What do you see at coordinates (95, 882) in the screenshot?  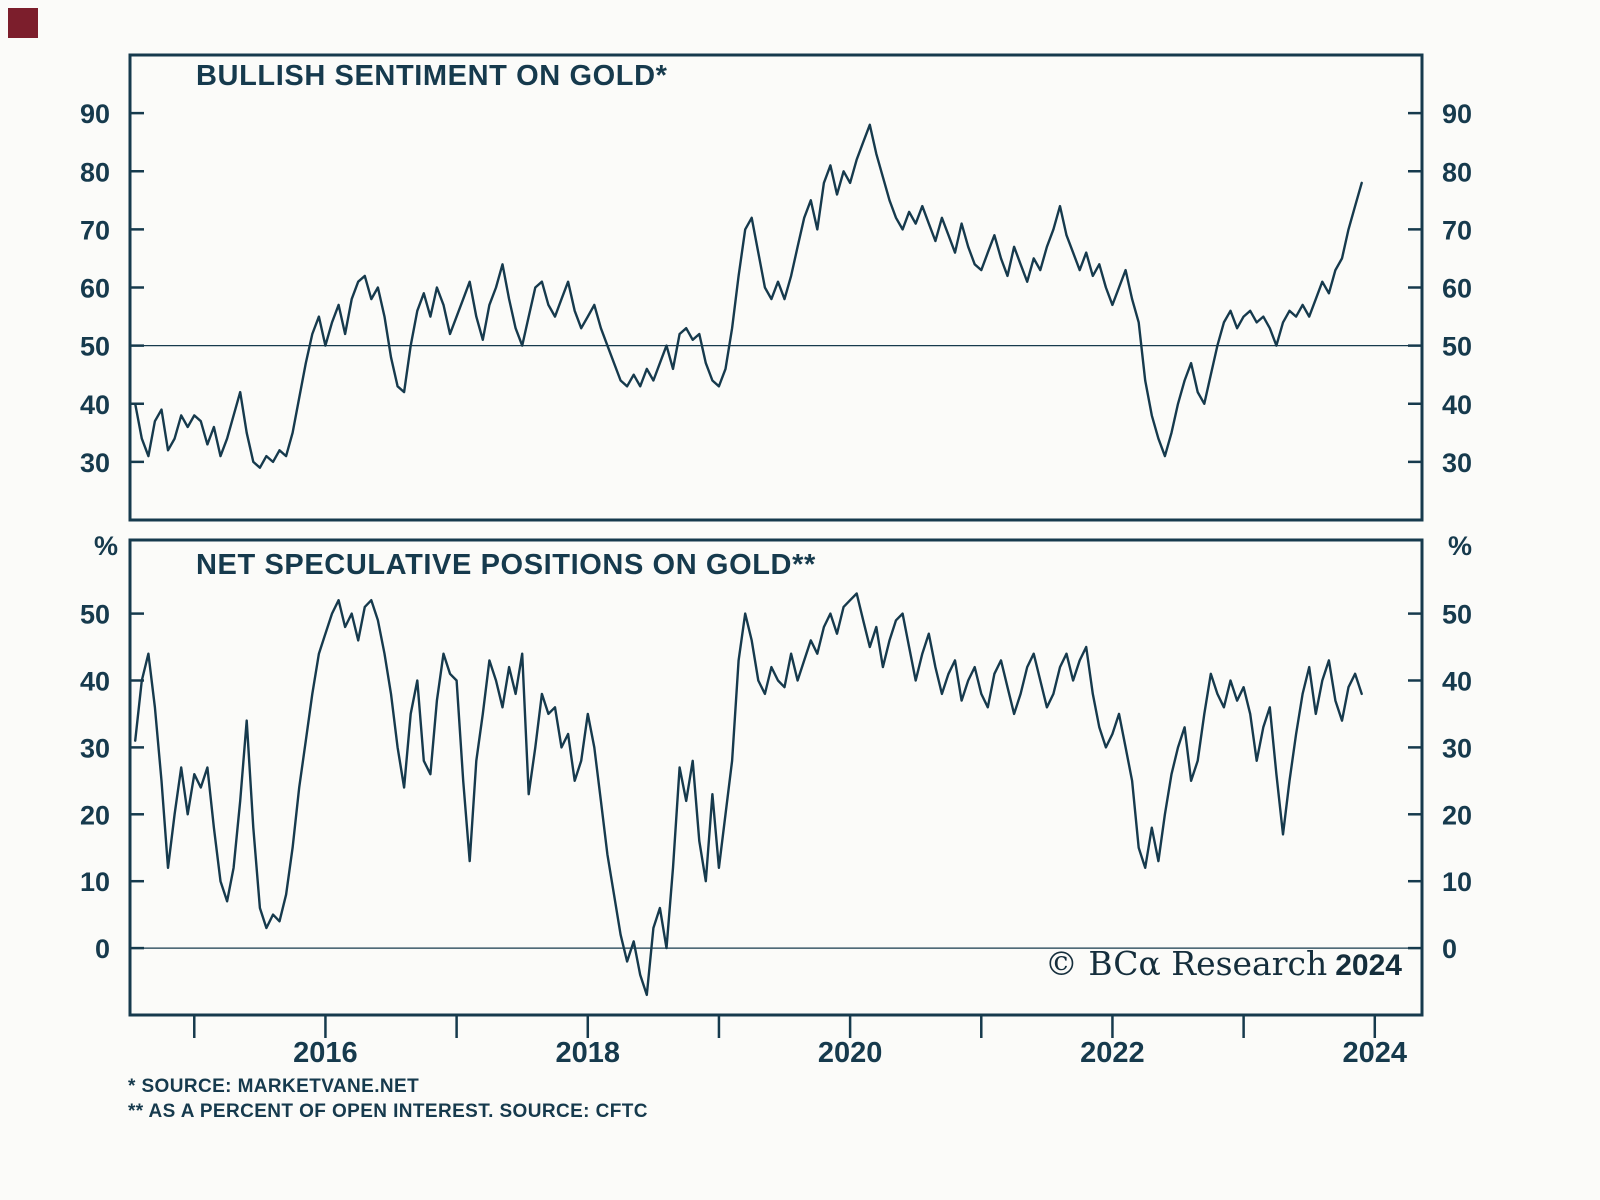 I see `y-tick-label-left: 10` at bounding box center [95, 882].